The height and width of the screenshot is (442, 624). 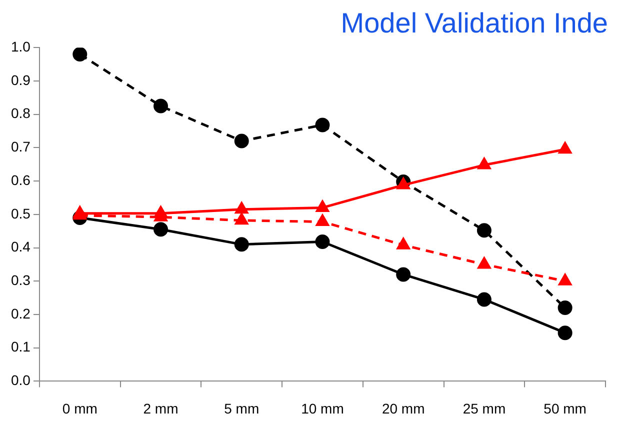 What do you see at coordinates (20, 246) in the screenshot?
I see `y-tick-label: 0.4` at bounding box center [20, 246].